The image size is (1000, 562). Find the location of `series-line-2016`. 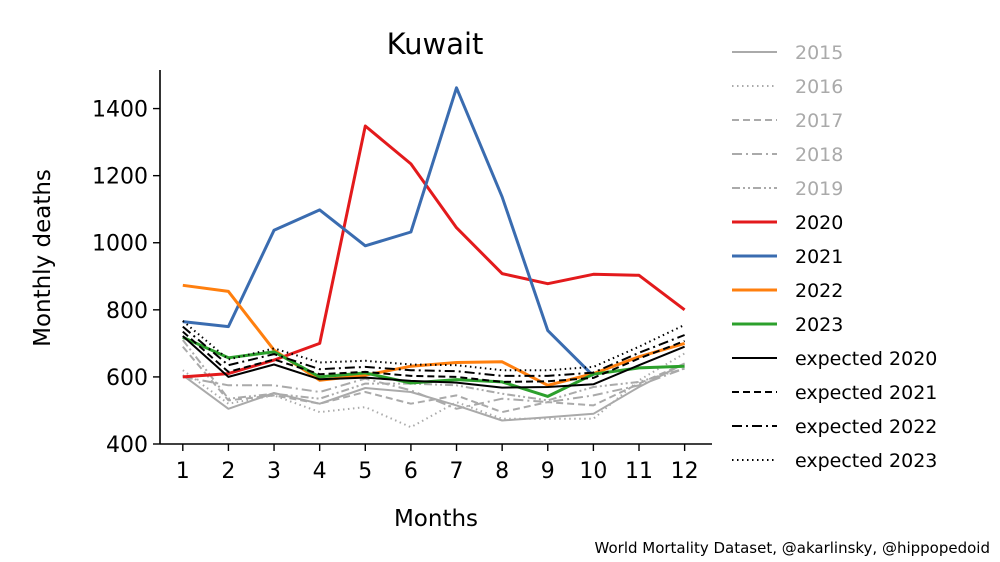

series-line-2016 is located at coordinates (434, 390).